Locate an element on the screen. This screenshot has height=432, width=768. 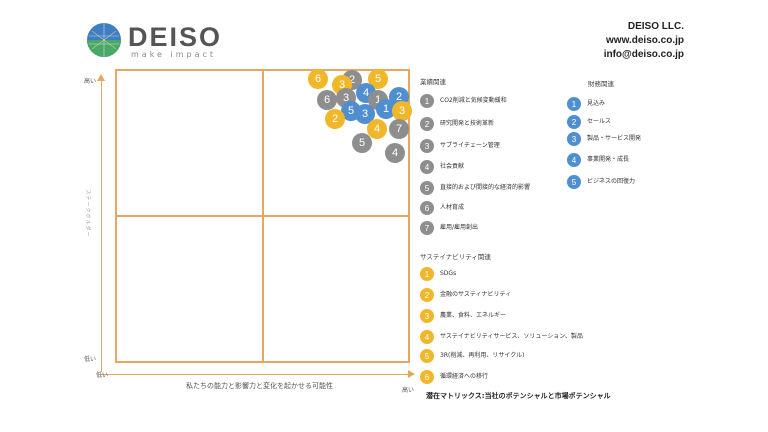
bubble-item: 2 is located at coordinates (335, 119).